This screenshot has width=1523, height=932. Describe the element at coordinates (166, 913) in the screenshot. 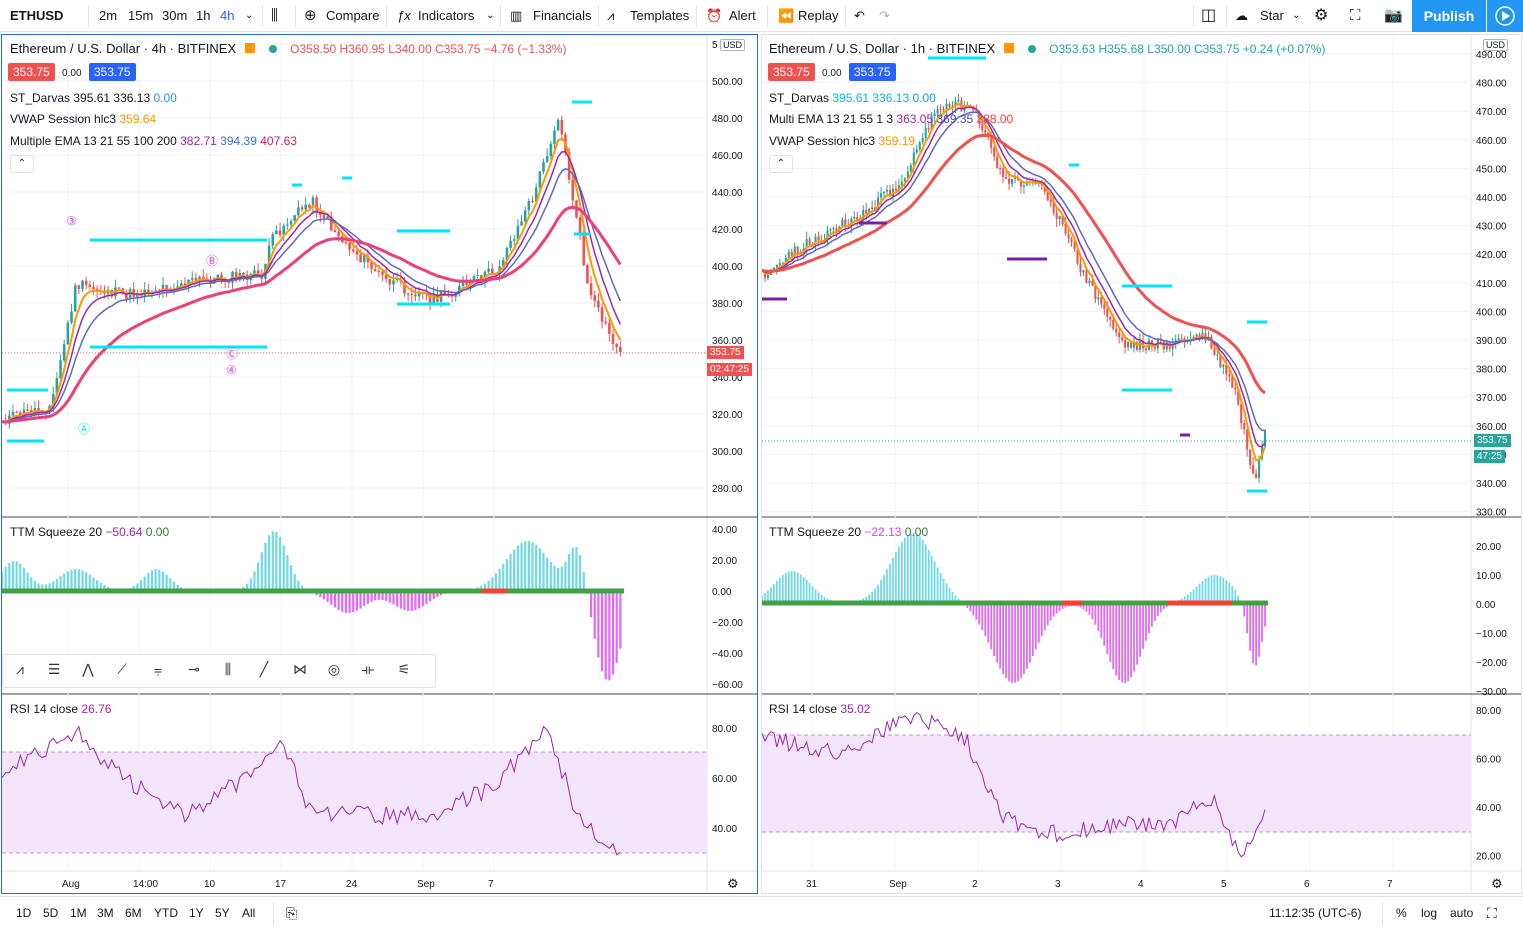

I see `range-ytd: YTD` at that location.